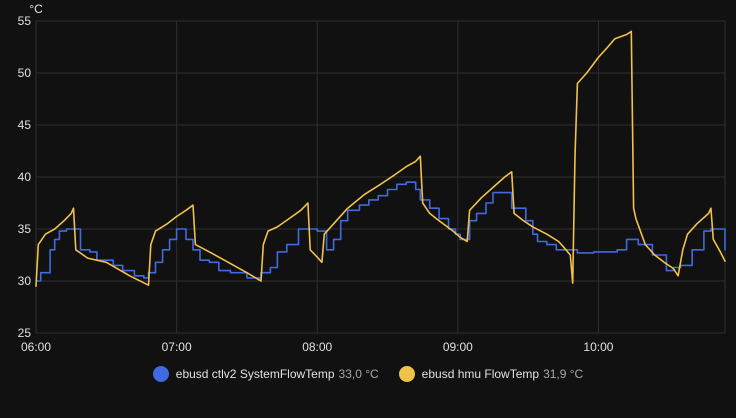  Describe the element at coordinates (25, 21) in the screenshot. I see `y-tick-label: 55` at that location.